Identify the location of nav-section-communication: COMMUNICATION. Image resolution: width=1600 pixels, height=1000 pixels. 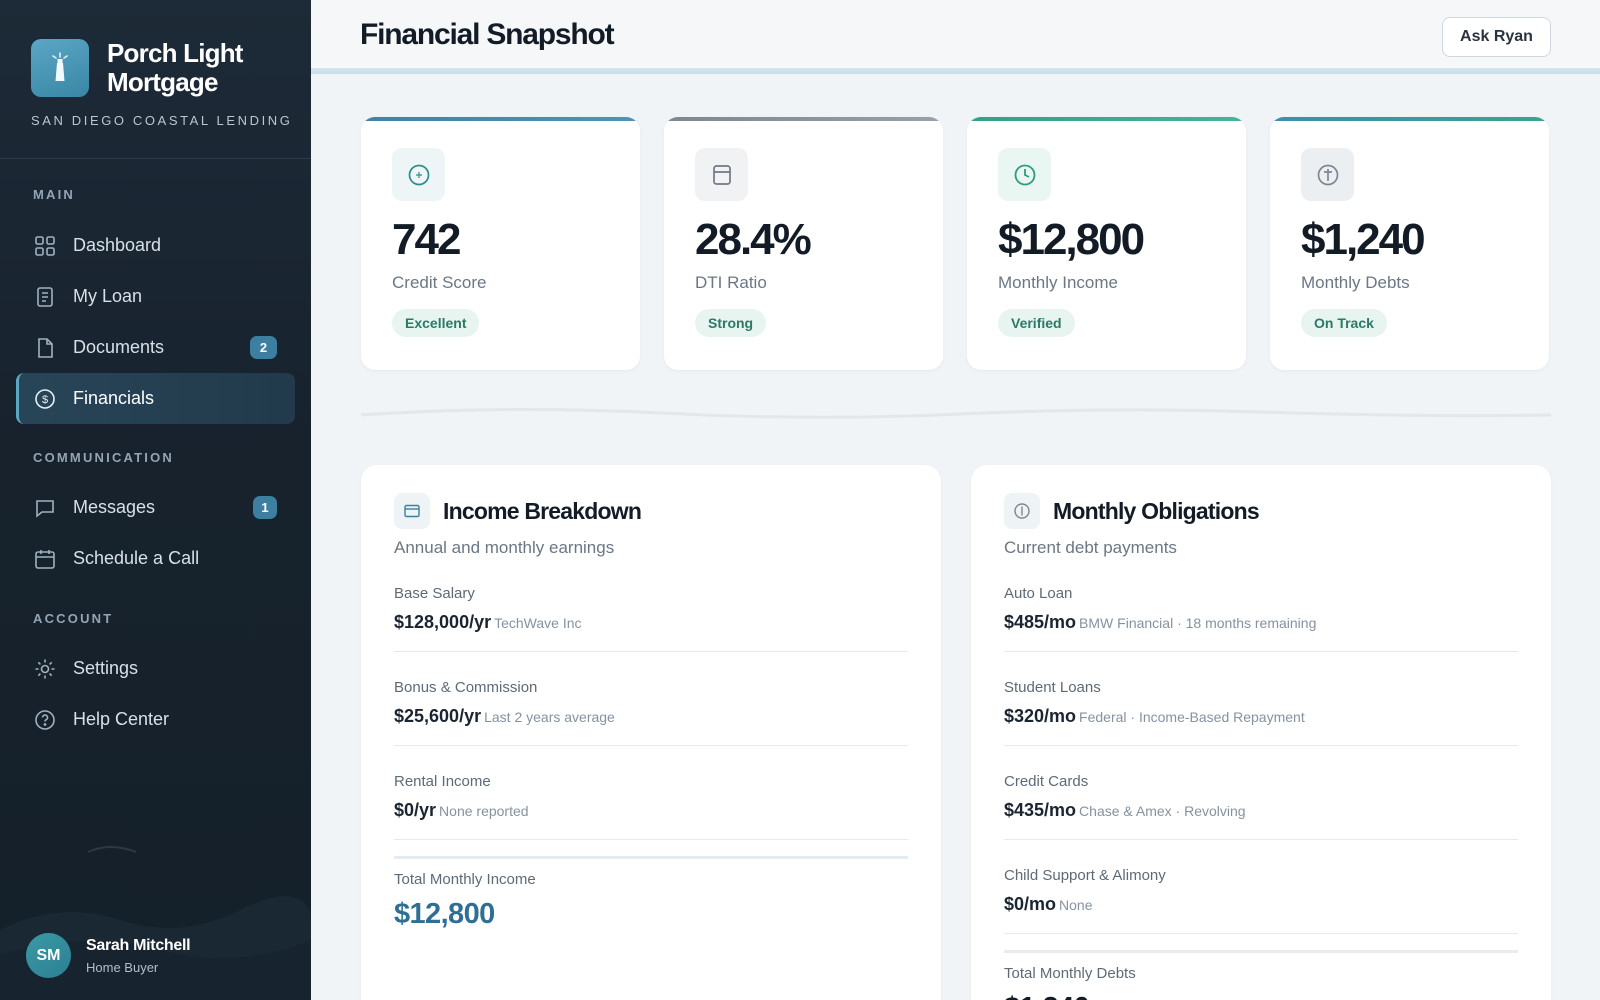
(104, 457).